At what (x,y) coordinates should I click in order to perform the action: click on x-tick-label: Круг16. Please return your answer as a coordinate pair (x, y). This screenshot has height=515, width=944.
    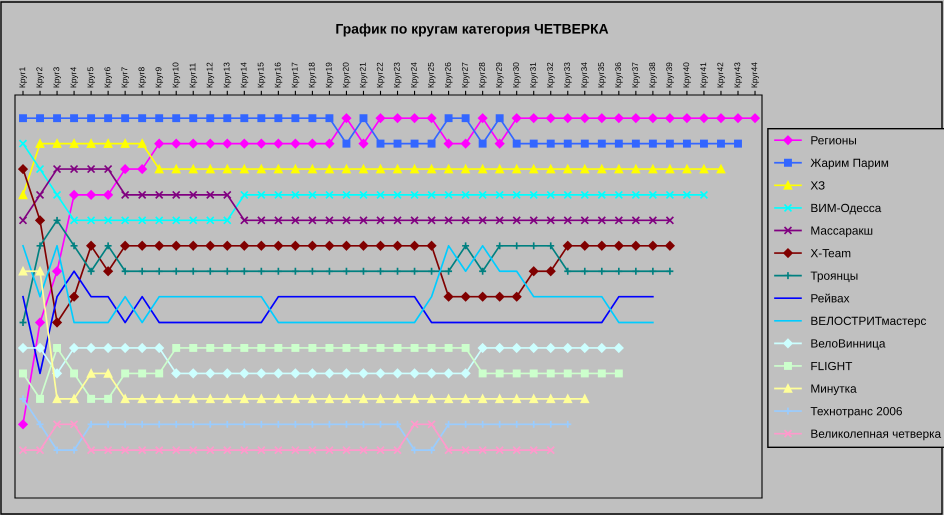
    Looking at the image, I should click on (278, 75).